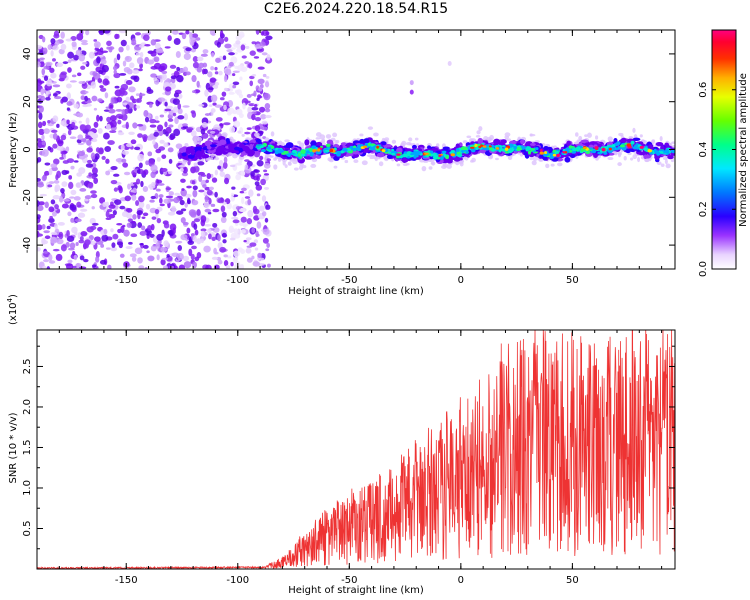 This screenshot has width=750, height=600. What do you see at coordinates (27, 407) in the screenshot?
I see `snr-ytick-label: 2.0` at bounding box center [27, 407].